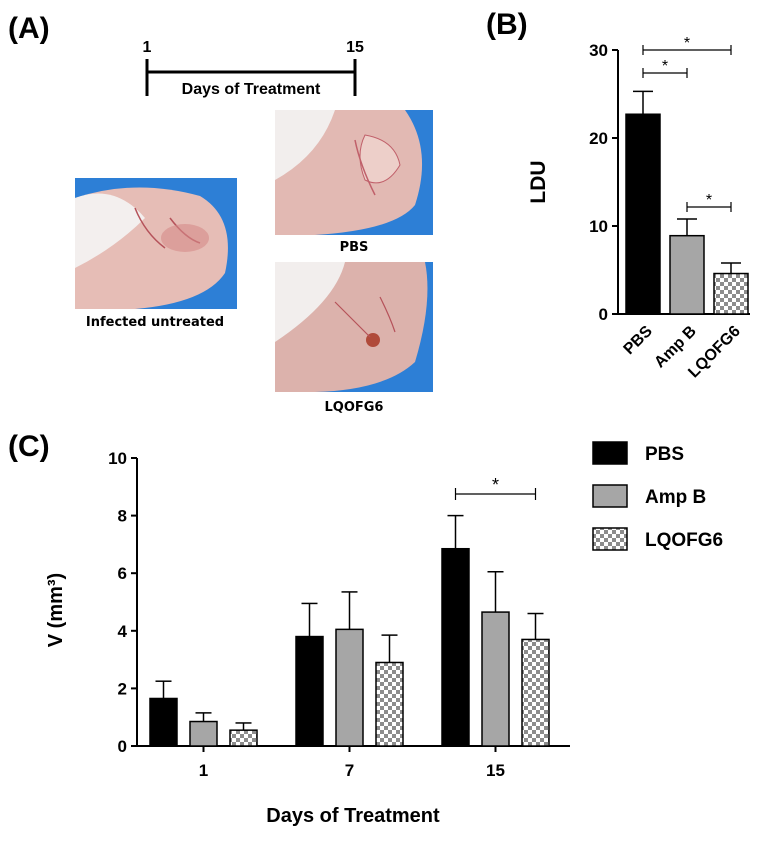 This screenshot has height=843, width=783. I want to click on legend-label: LQOFG6, so click(684, 540).